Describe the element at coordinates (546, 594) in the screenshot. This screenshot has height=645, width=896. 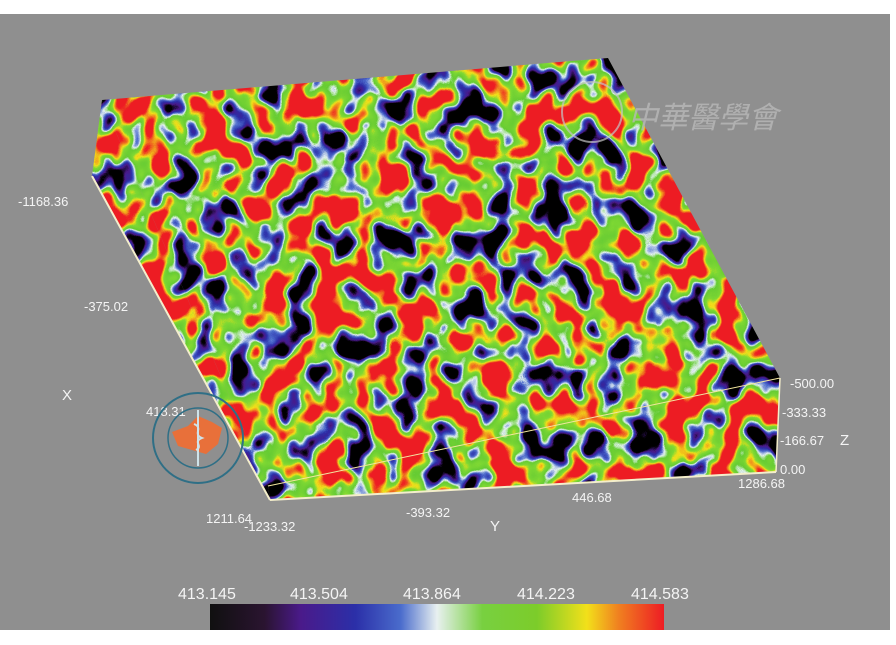
I see `colorbar-tick: 414.223` at that location.